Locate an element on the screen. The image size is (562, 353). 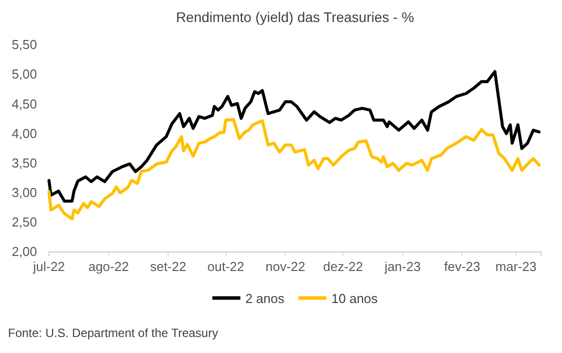
chart-title: Rendimento (yield) das Treasuries - % is located at coordinates (295, 17).